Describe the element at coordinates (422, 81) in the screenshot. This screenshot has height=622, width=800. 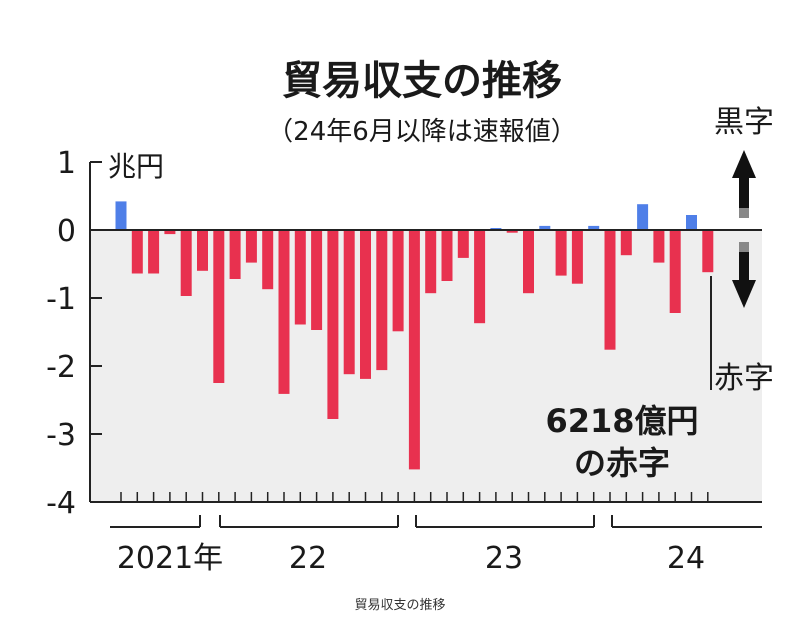
I see `chart-title: 貿易収支の推移` at that location.